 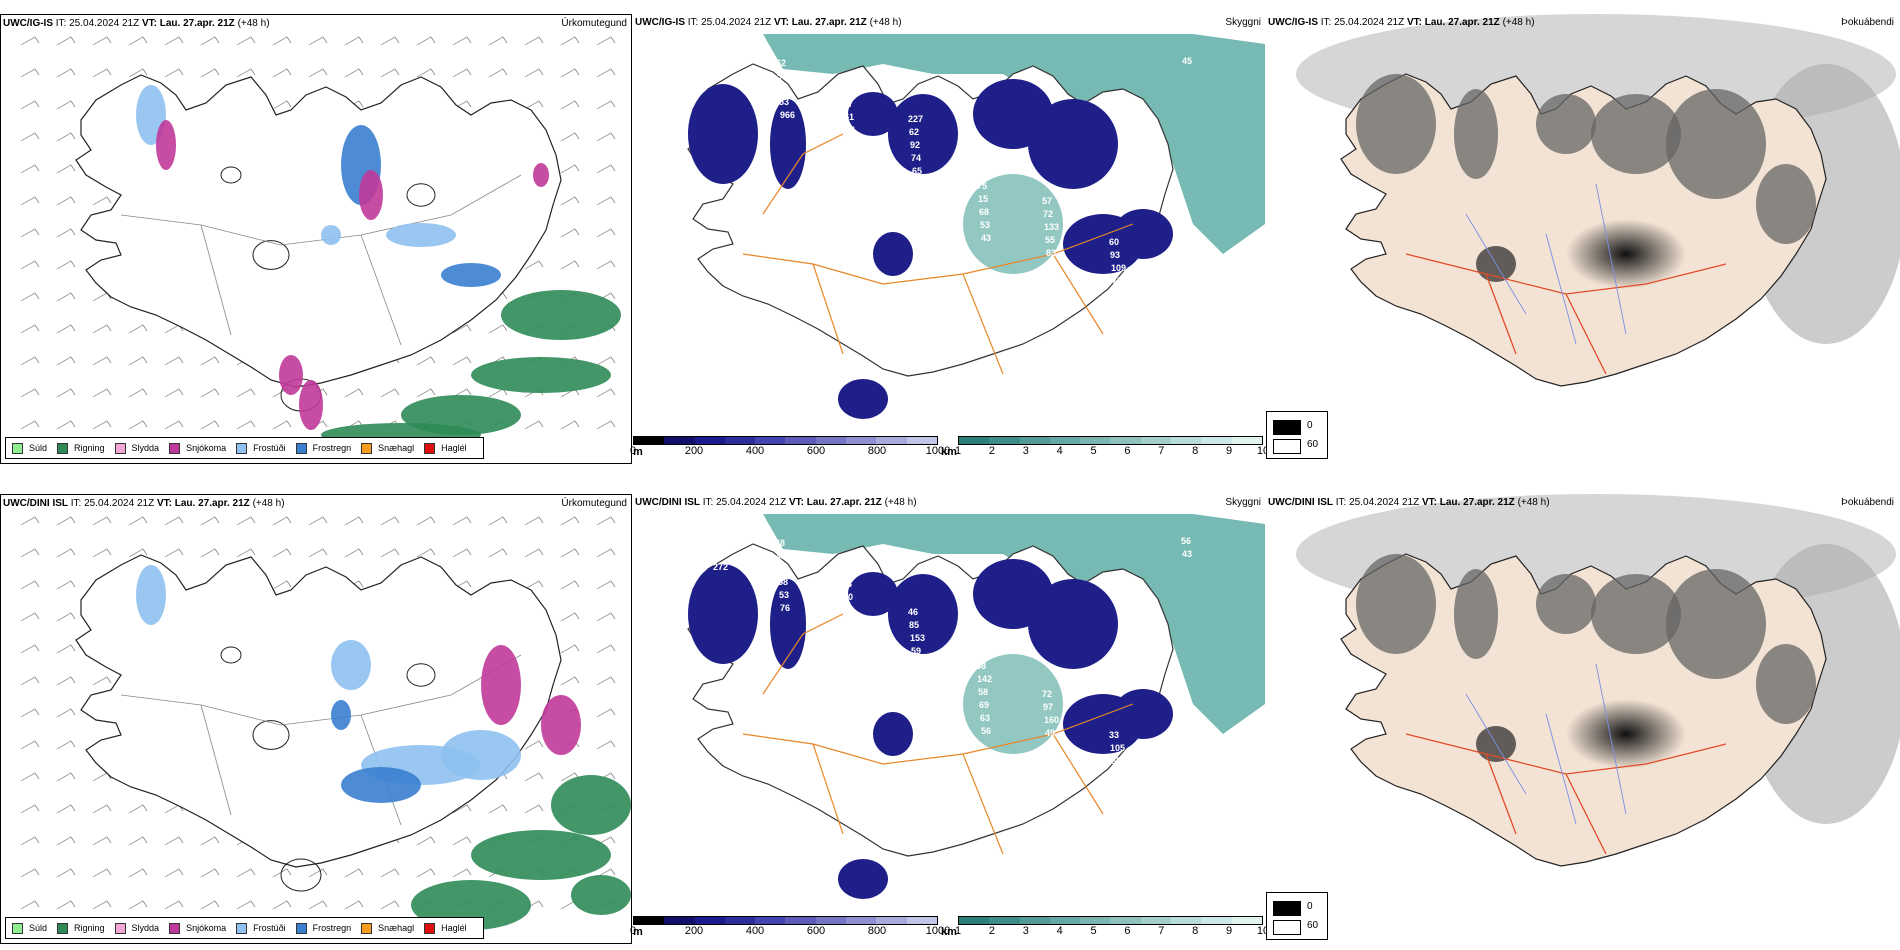 I want to click on colorbar-tick-label: 200, so click(x=694, y=931).